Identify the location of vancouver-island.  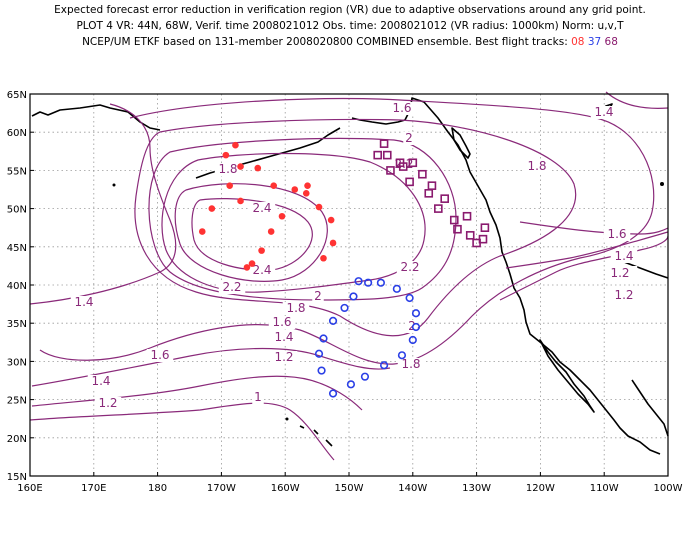
(461, 143).